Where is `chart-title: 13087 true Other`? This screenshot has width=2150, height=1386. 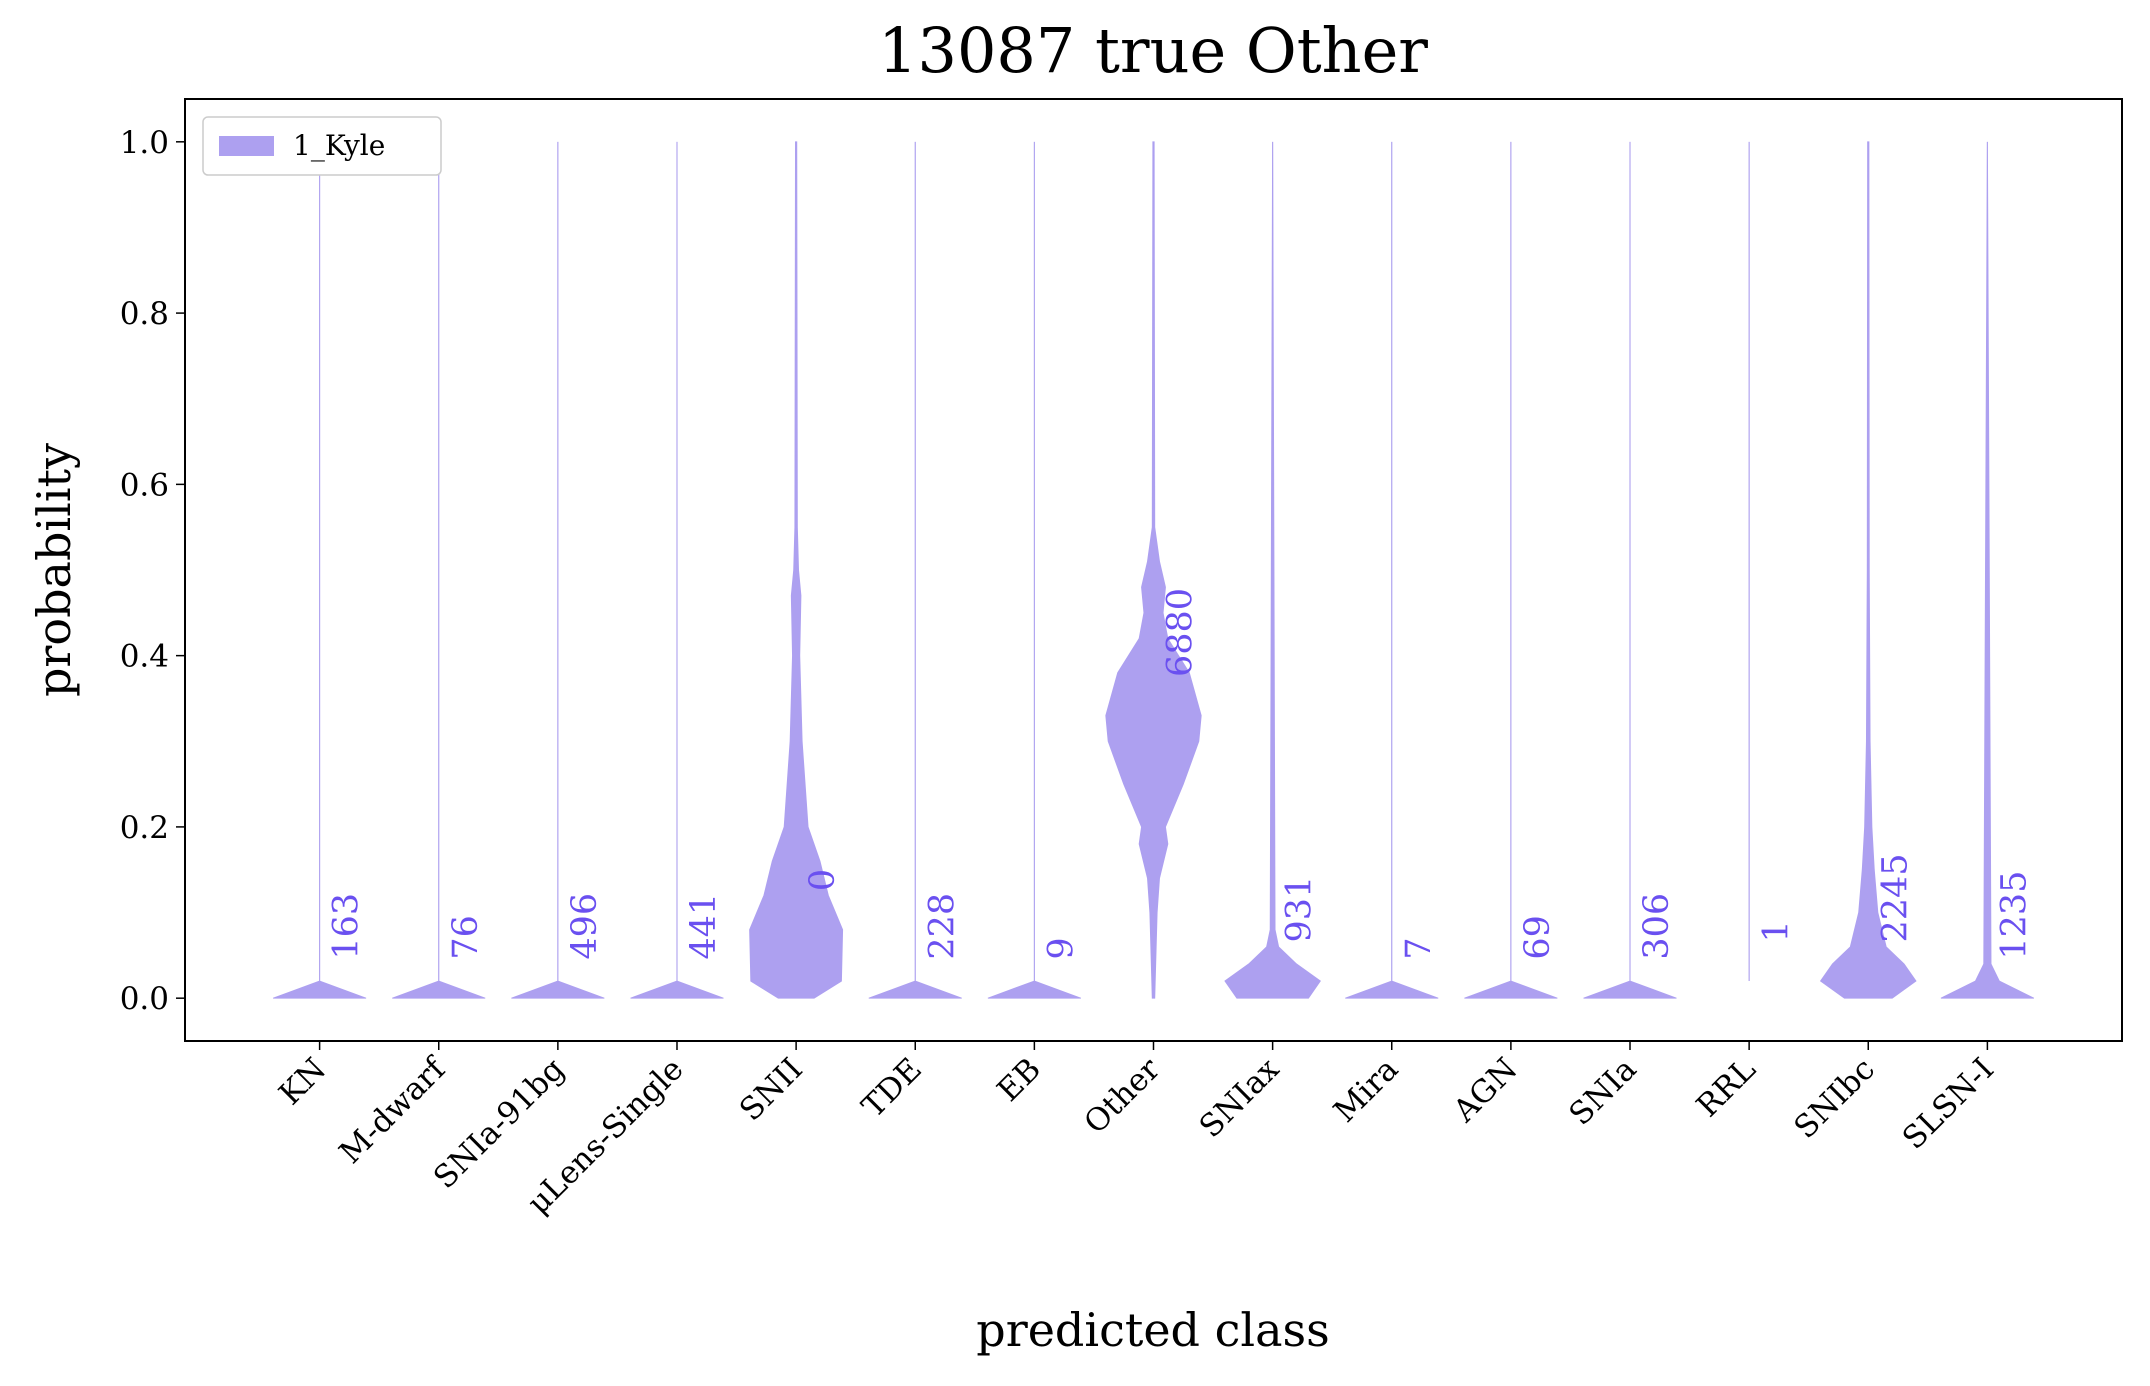 chart-title: 13087 true Other is located at coordinates (1153, 50).